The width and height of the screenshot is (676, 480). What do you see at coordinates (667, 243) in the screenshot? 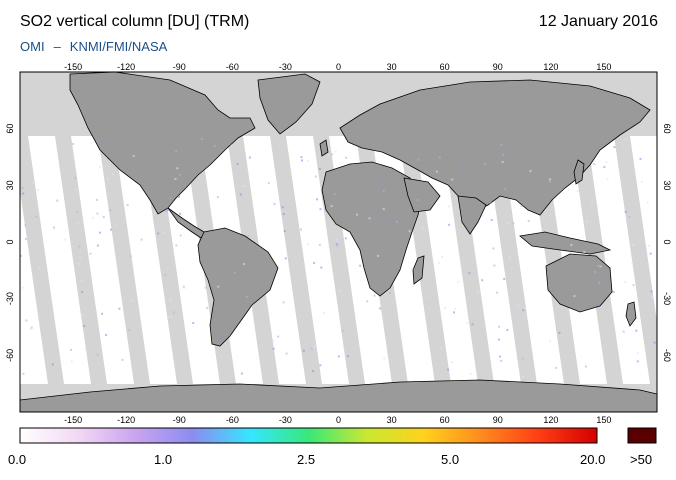
I see `latitude-labels-right: 60 30 0 -30 -60` at bounding box center [667, 243].